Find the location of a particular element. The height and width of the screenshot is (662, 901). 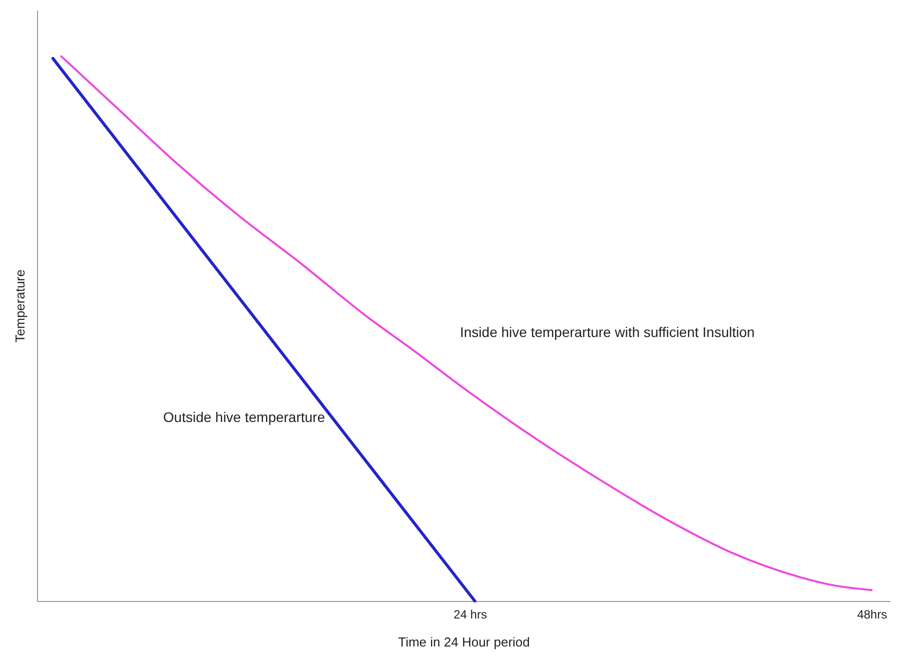

x-tick-label: 24 hrs is located at coordinates (470, 615).